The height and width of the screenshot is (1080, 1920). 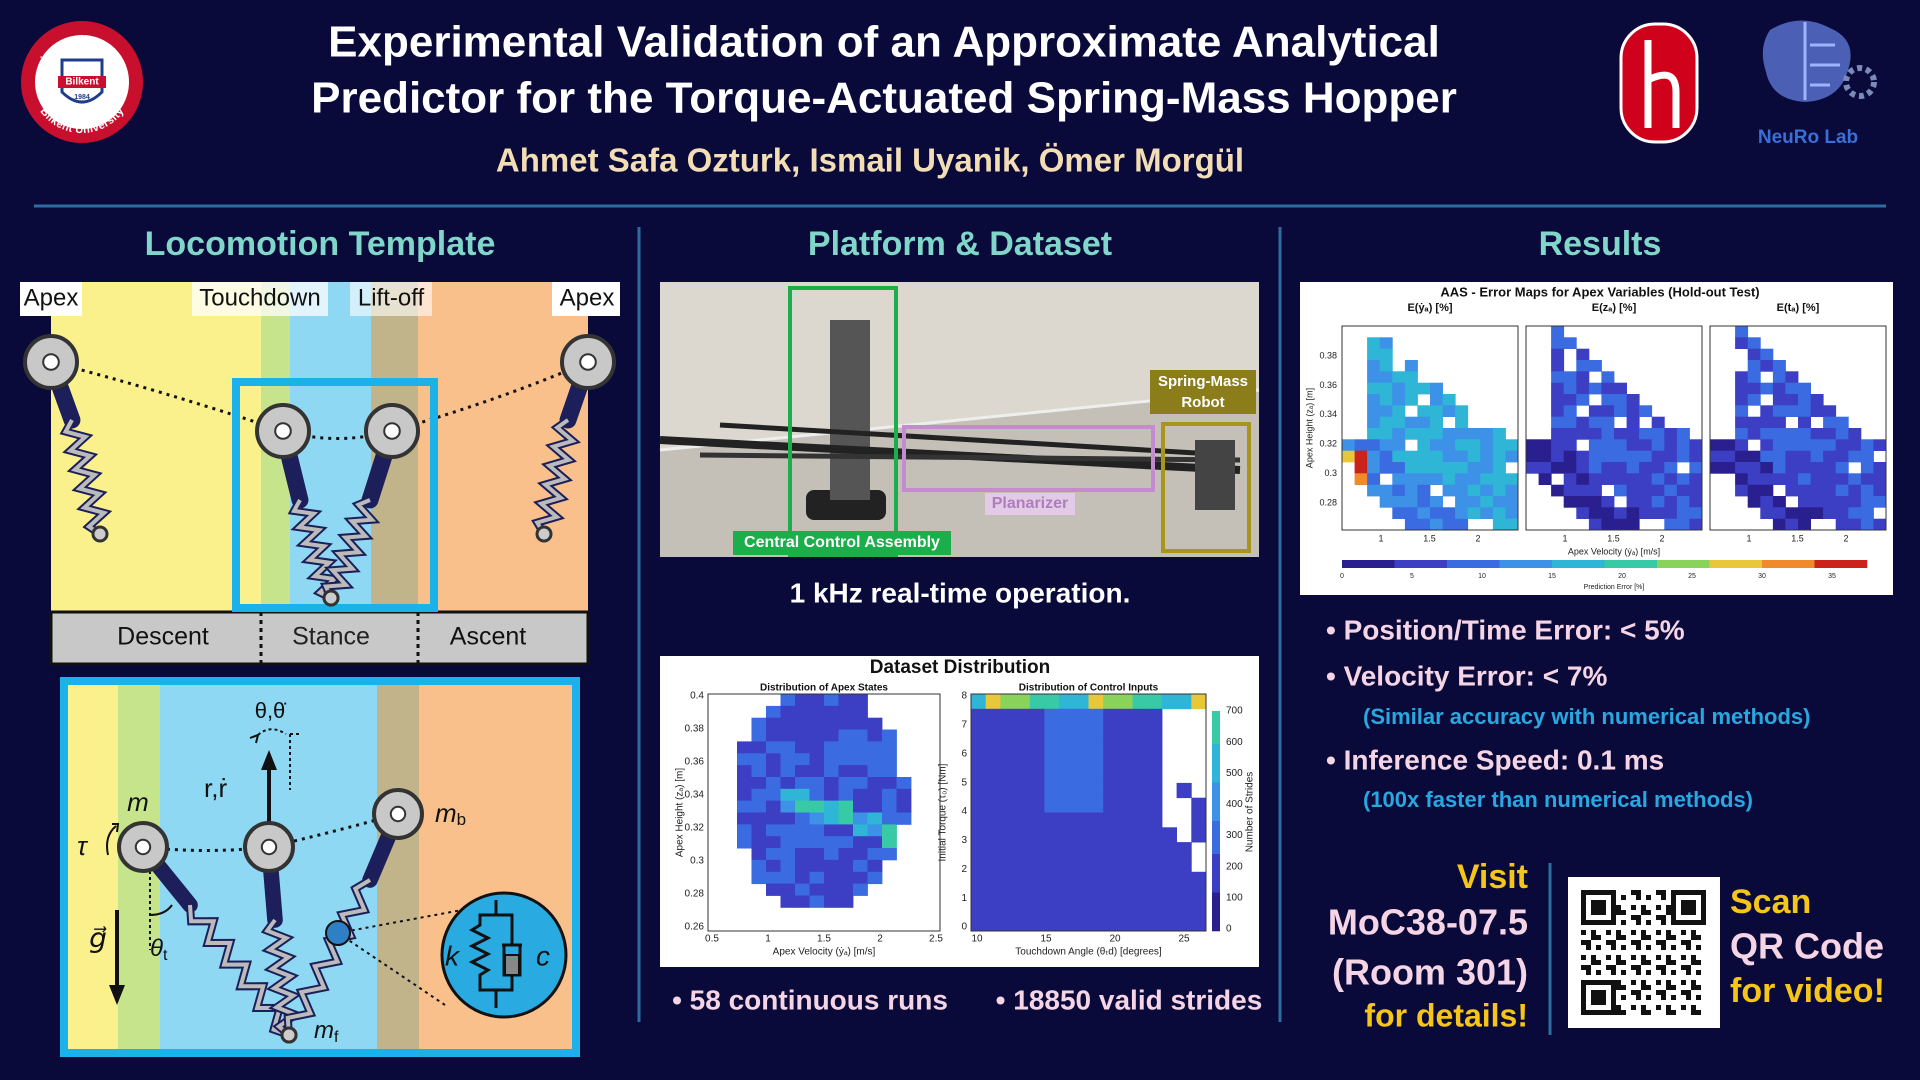 What do you see at coordinates (1614, 308) in the screenshot?
I see `panel-title: E(zₐ) [%]` at bounding box center [1614, 308].